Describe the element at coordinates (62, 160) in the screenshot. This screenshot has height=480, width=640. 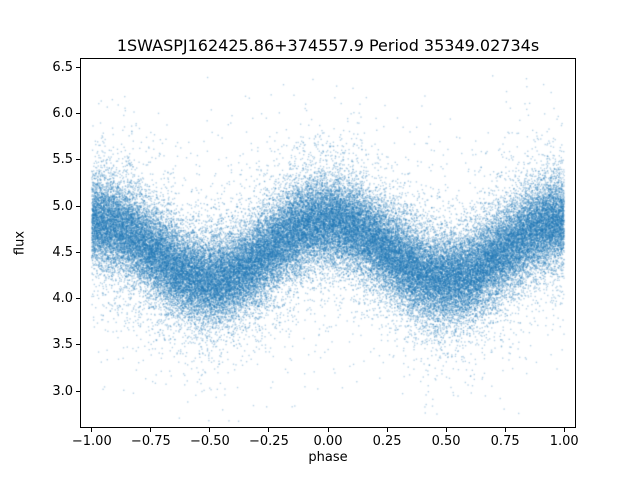
I see `y-tick-label: 5.5` at that location.